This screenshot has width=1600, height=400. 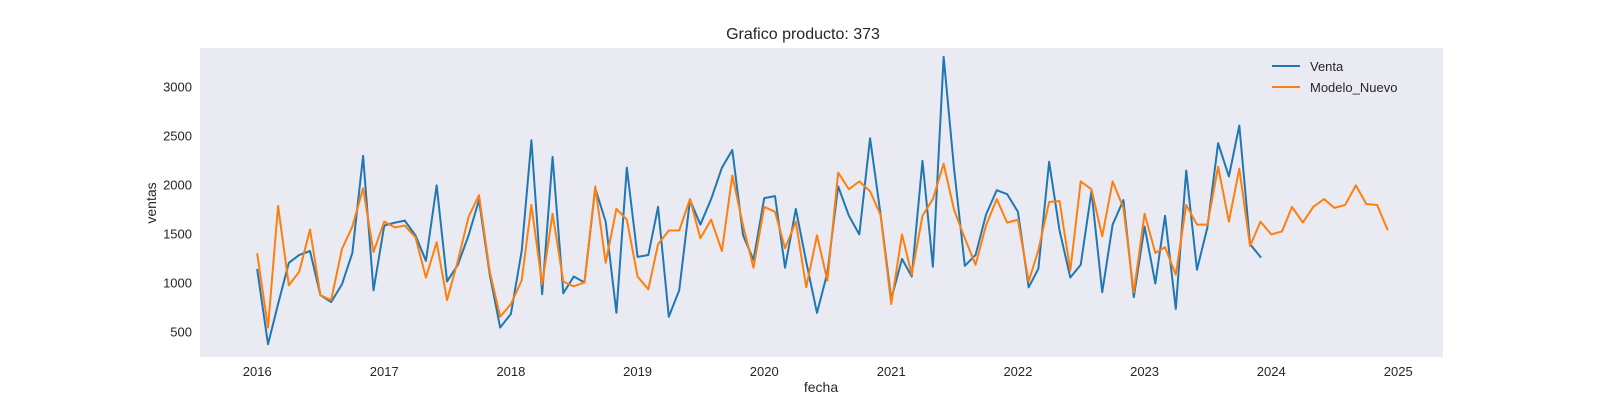 What do you see at coordinates (257, 371) in the screenshot?
I see `x-tick-label: 2016` at bounding box center [257, 371].